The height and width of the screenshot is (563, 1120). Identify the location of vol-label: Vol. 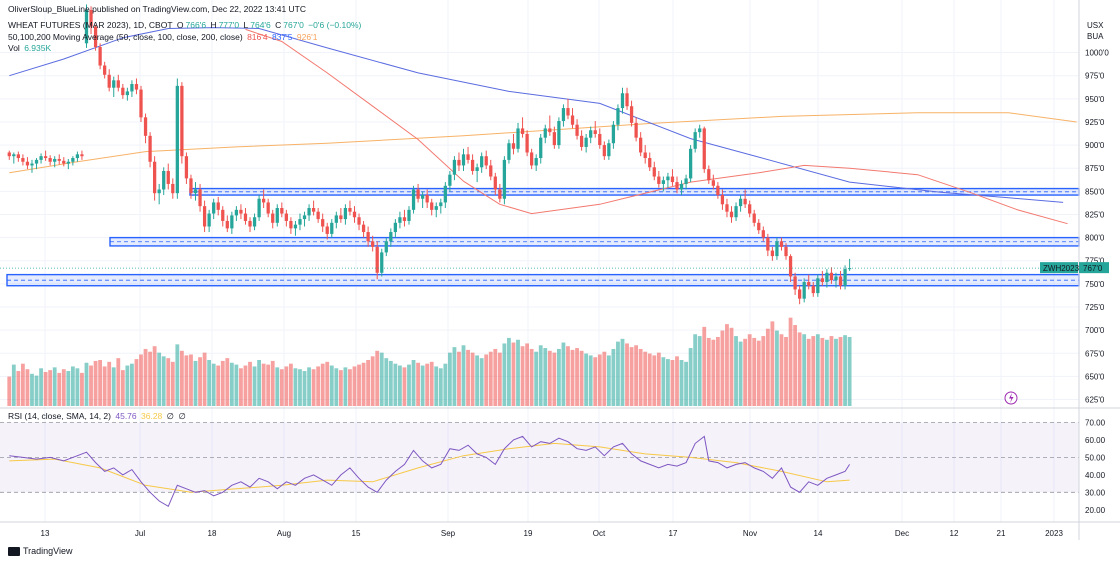
(14, 48).